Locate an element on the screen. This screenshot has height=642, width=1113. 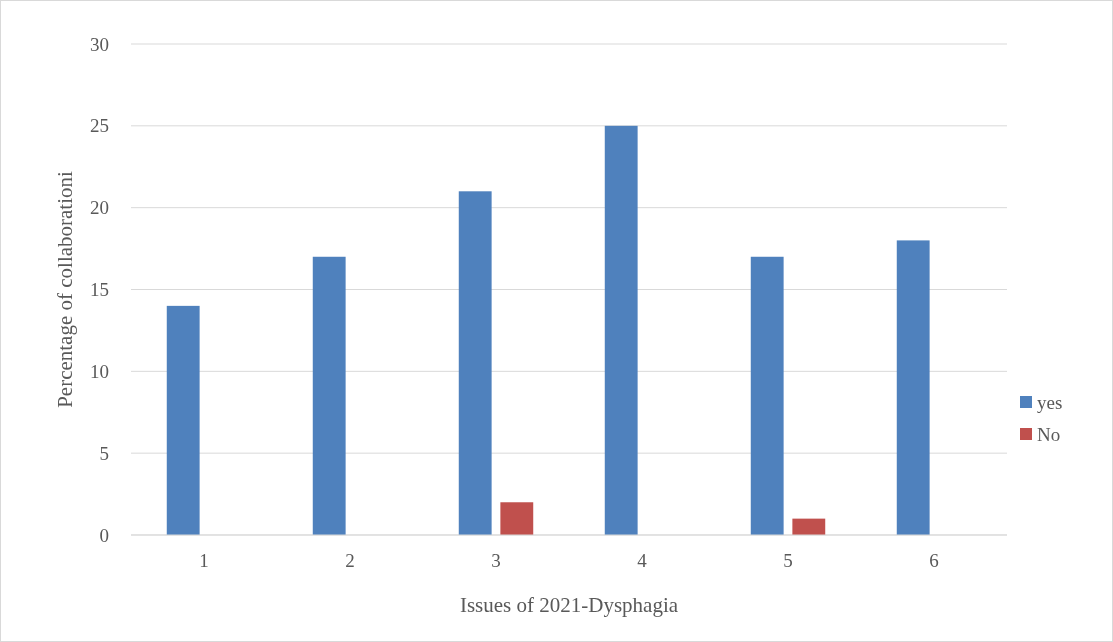
x-tick-label: 6 is located at coordinates (934, 560).